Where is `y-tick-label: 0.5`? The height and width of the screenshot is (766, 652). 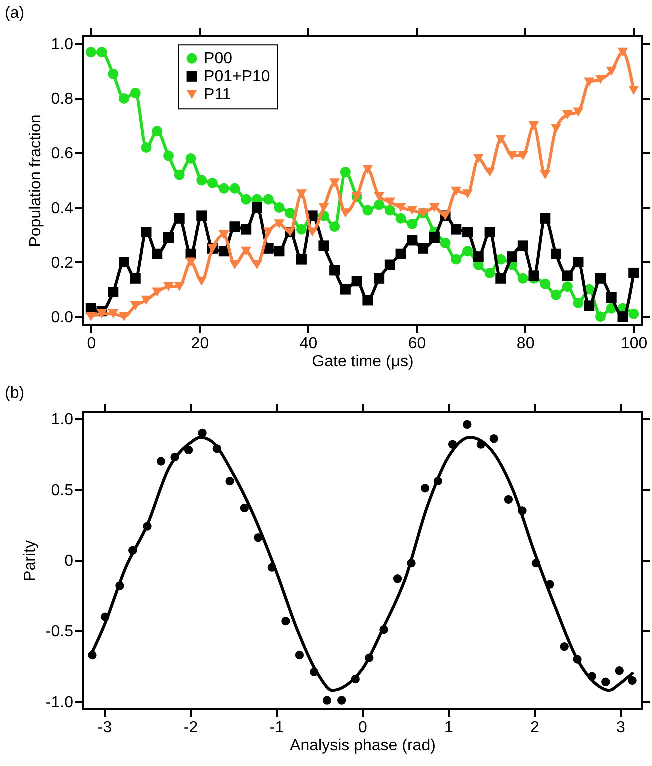
y-tick-label: 0.5 is located at coordinates (62, 491).